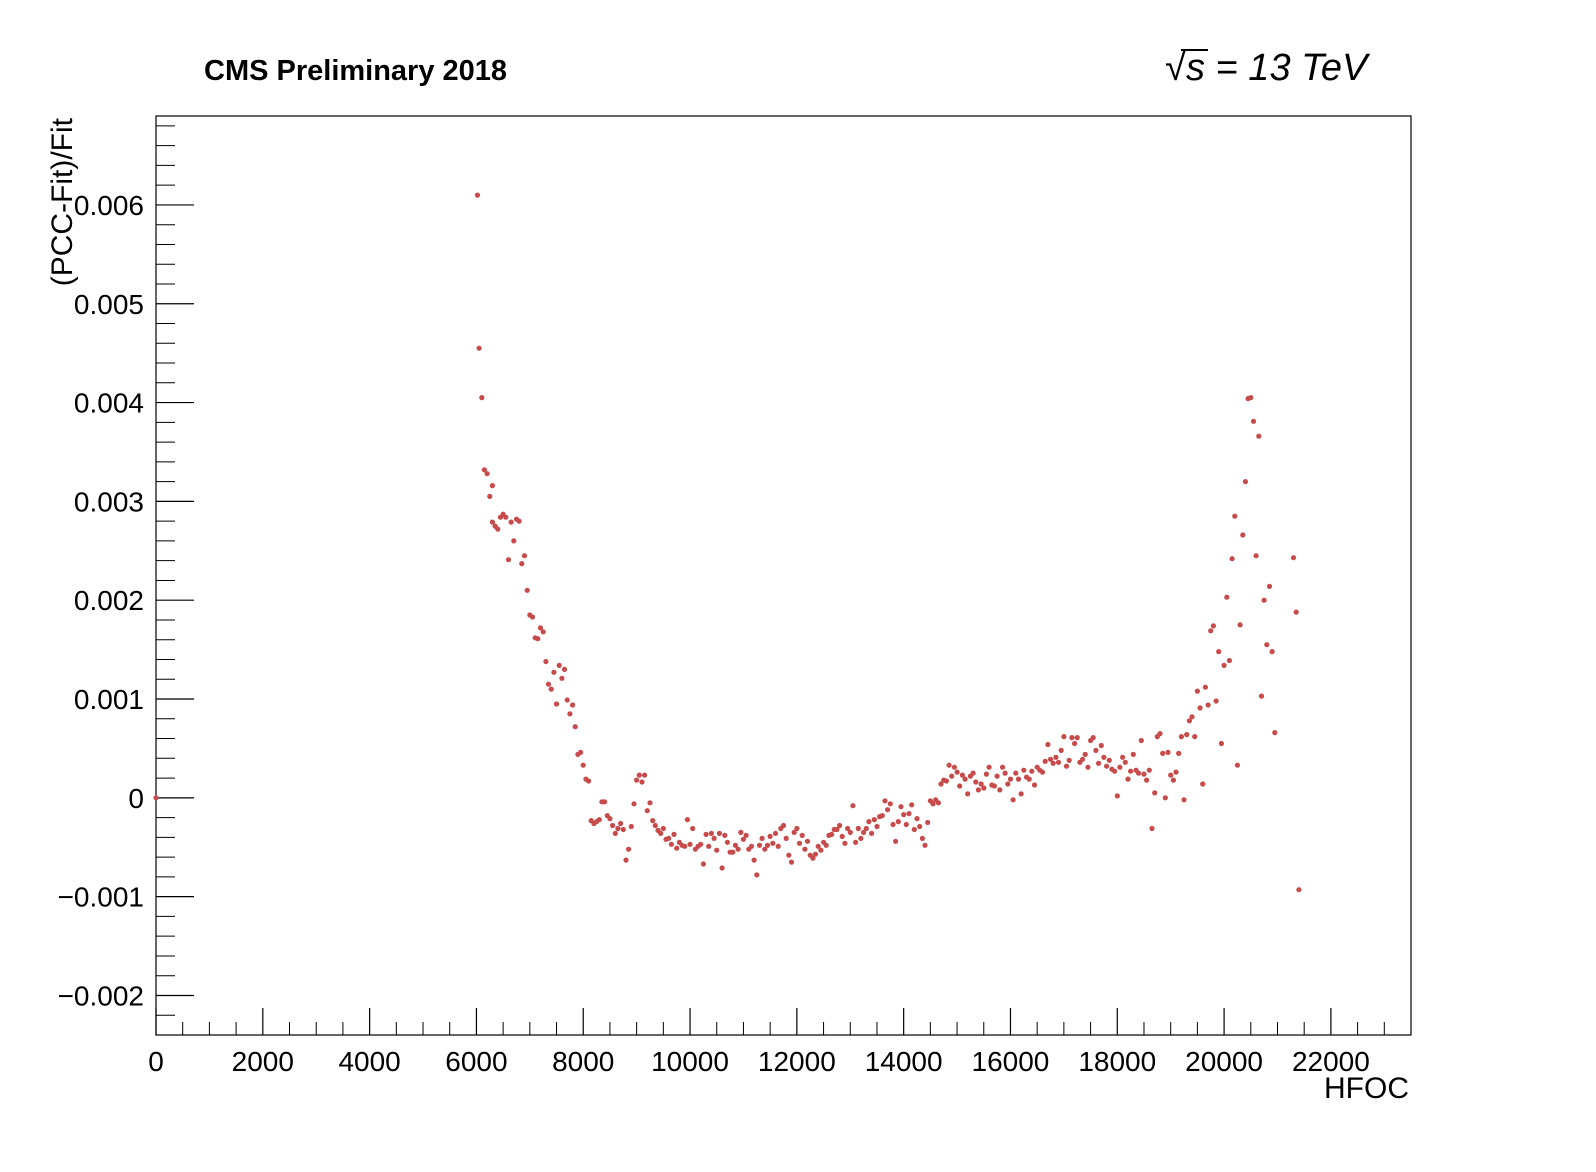  I want to click on y-axis-label: (PCC-Fit)/Fit, so click(62, 201).